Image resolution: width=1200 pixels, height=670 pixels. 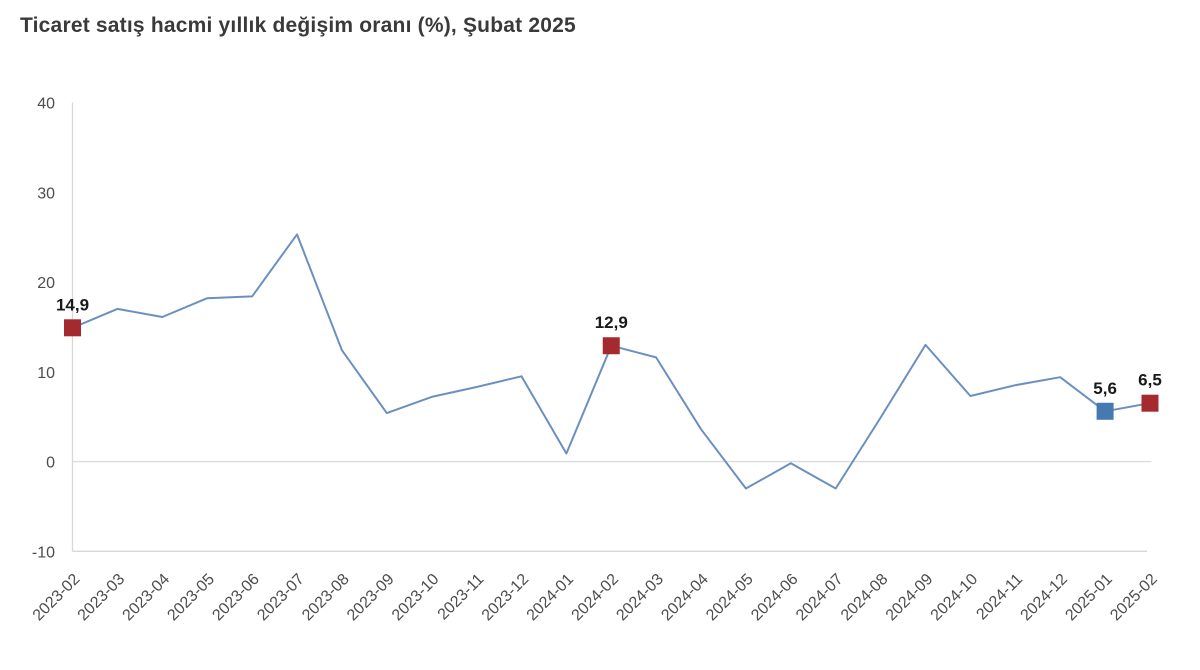 I want to click on x-tick-label: 2023-05, so click(x=191, y=598).